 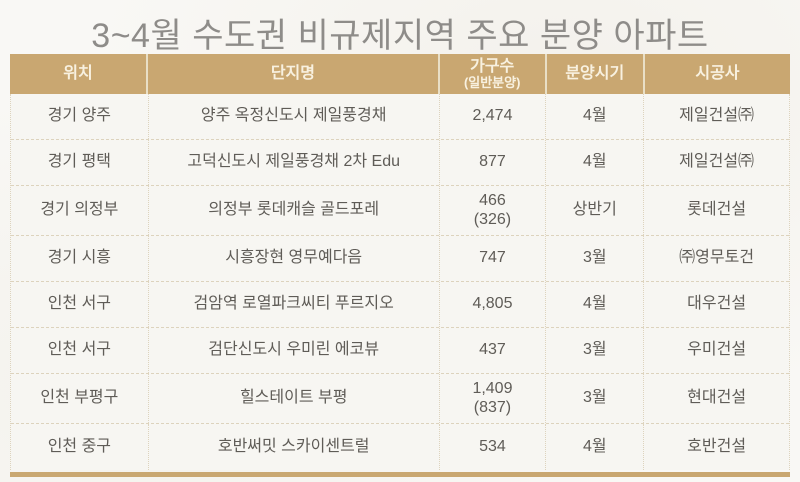 I want to click on table-row: 경기 시흥 시흥장현 영무예다음 747 3월 ㈜영무토건, so click(x=400, y=259).